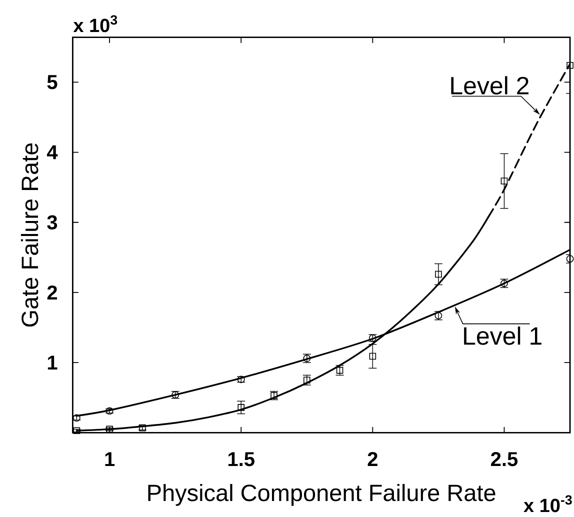 Image resolution: width=574 pixels, height=517 pixels. What do you see at coordinates (548, 503) in the screenshot?
I see `text: x 10$^{-3}$` at bounding box center [548, 503].